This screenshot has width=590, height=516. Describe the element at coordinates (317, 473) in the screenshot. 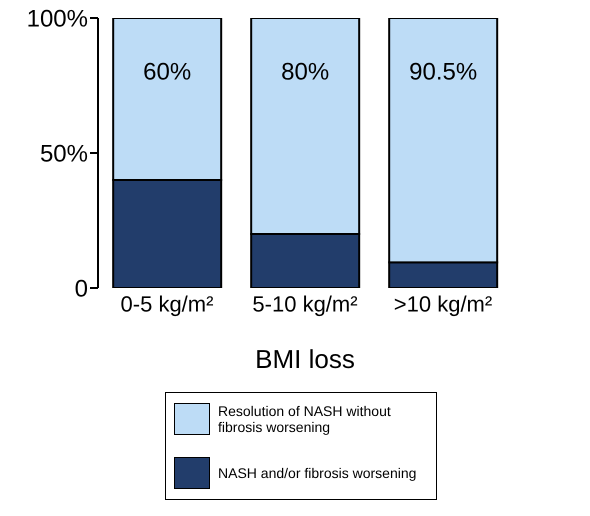

I see `legend-label: NASH and/or fibrosis worsening` at that location.